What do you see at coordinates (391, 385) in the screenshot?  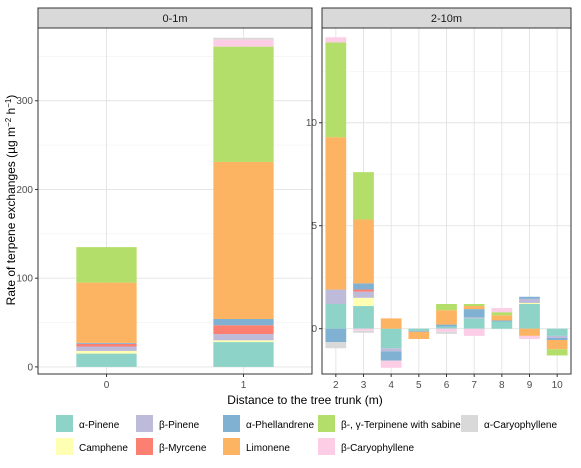 I see `x-tick-label: 4` at bounding box center [391, 385].